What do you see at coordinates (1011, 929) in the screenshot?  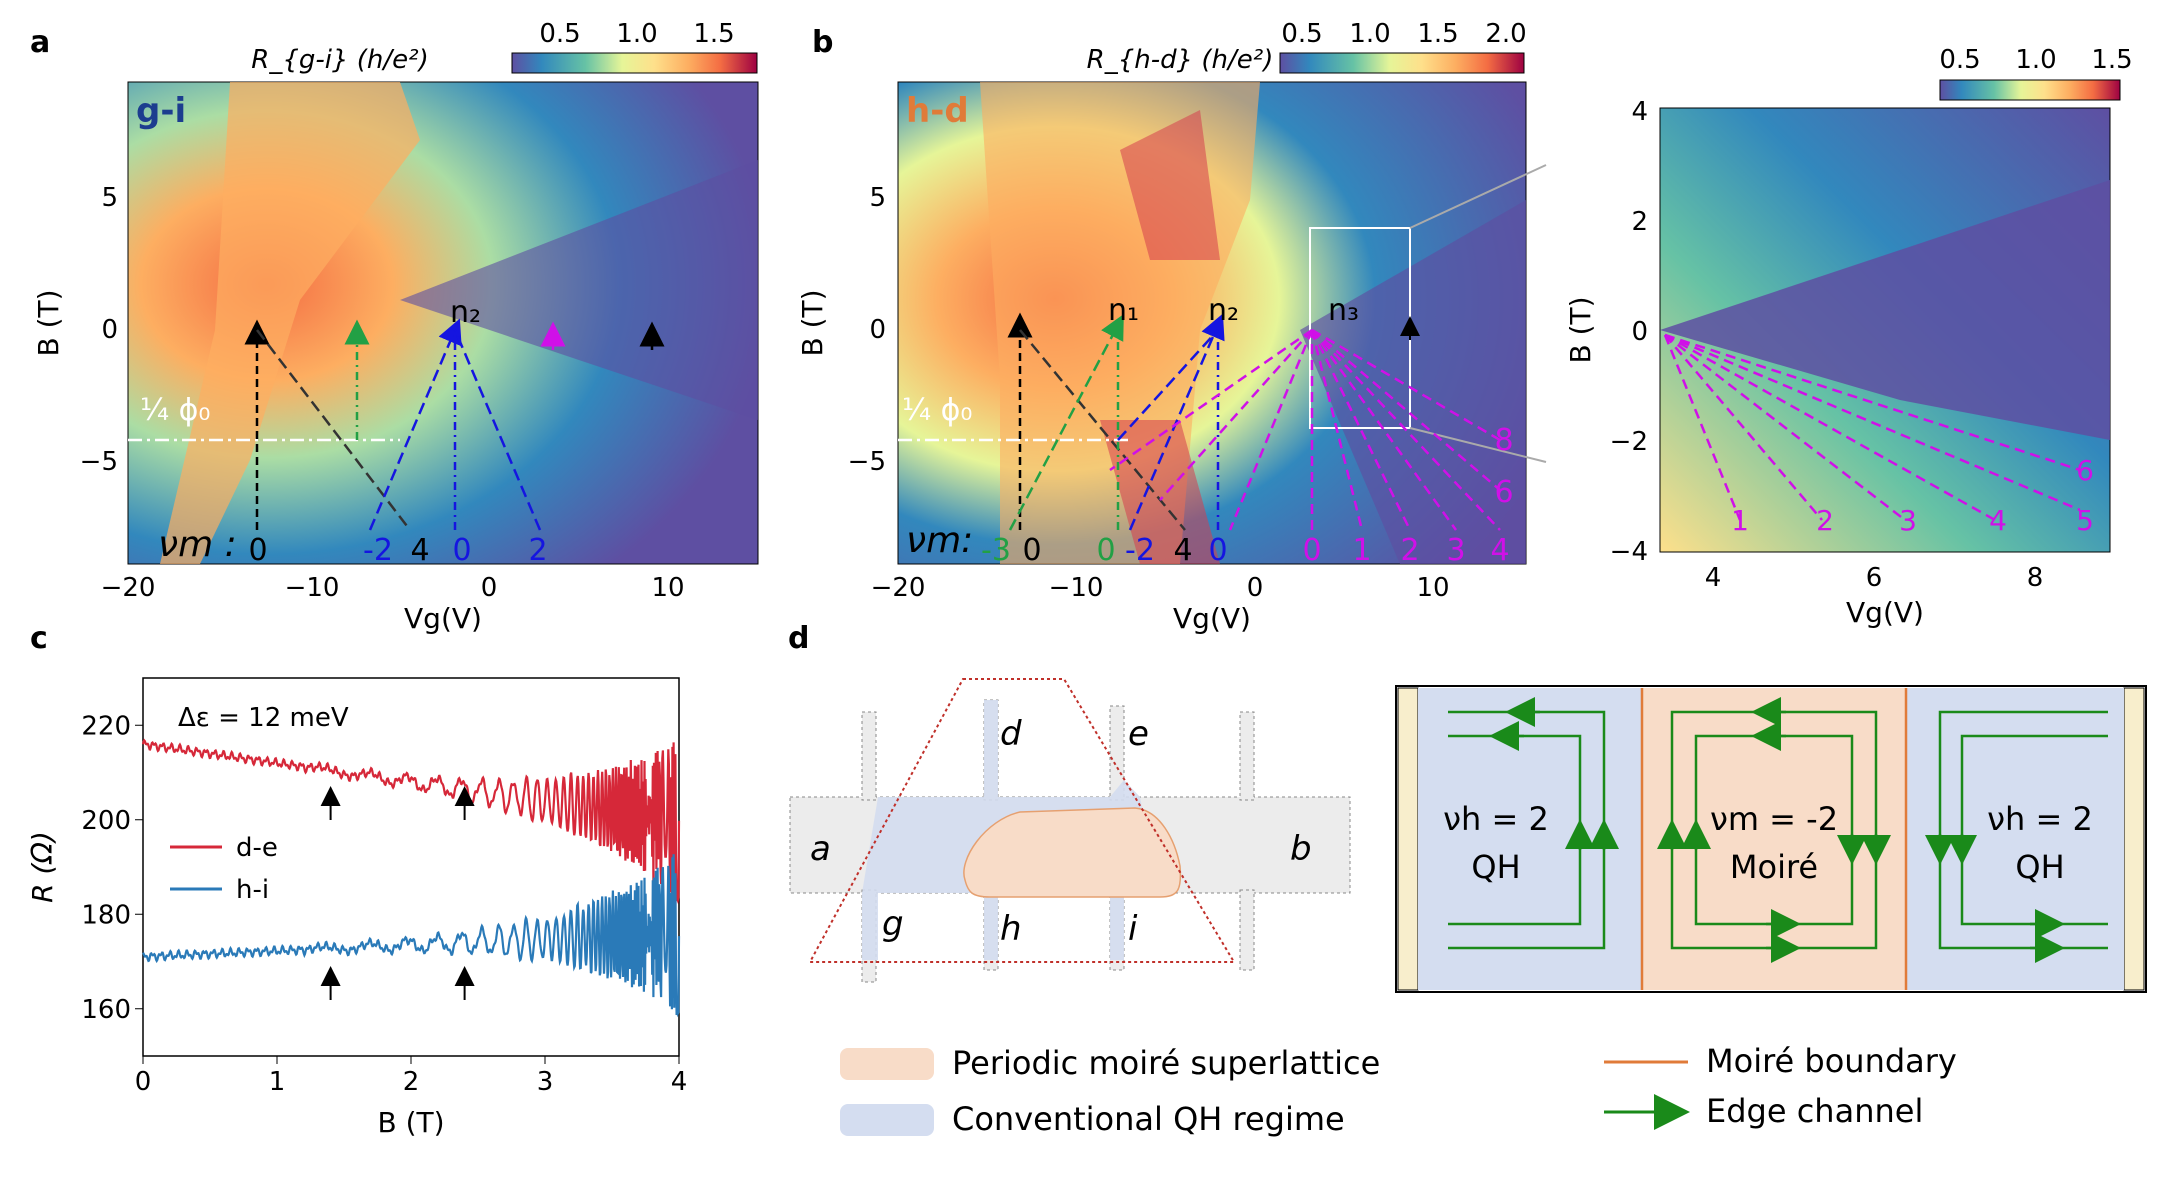 I see `contact-h: h` at bounding box center [1011, 929].